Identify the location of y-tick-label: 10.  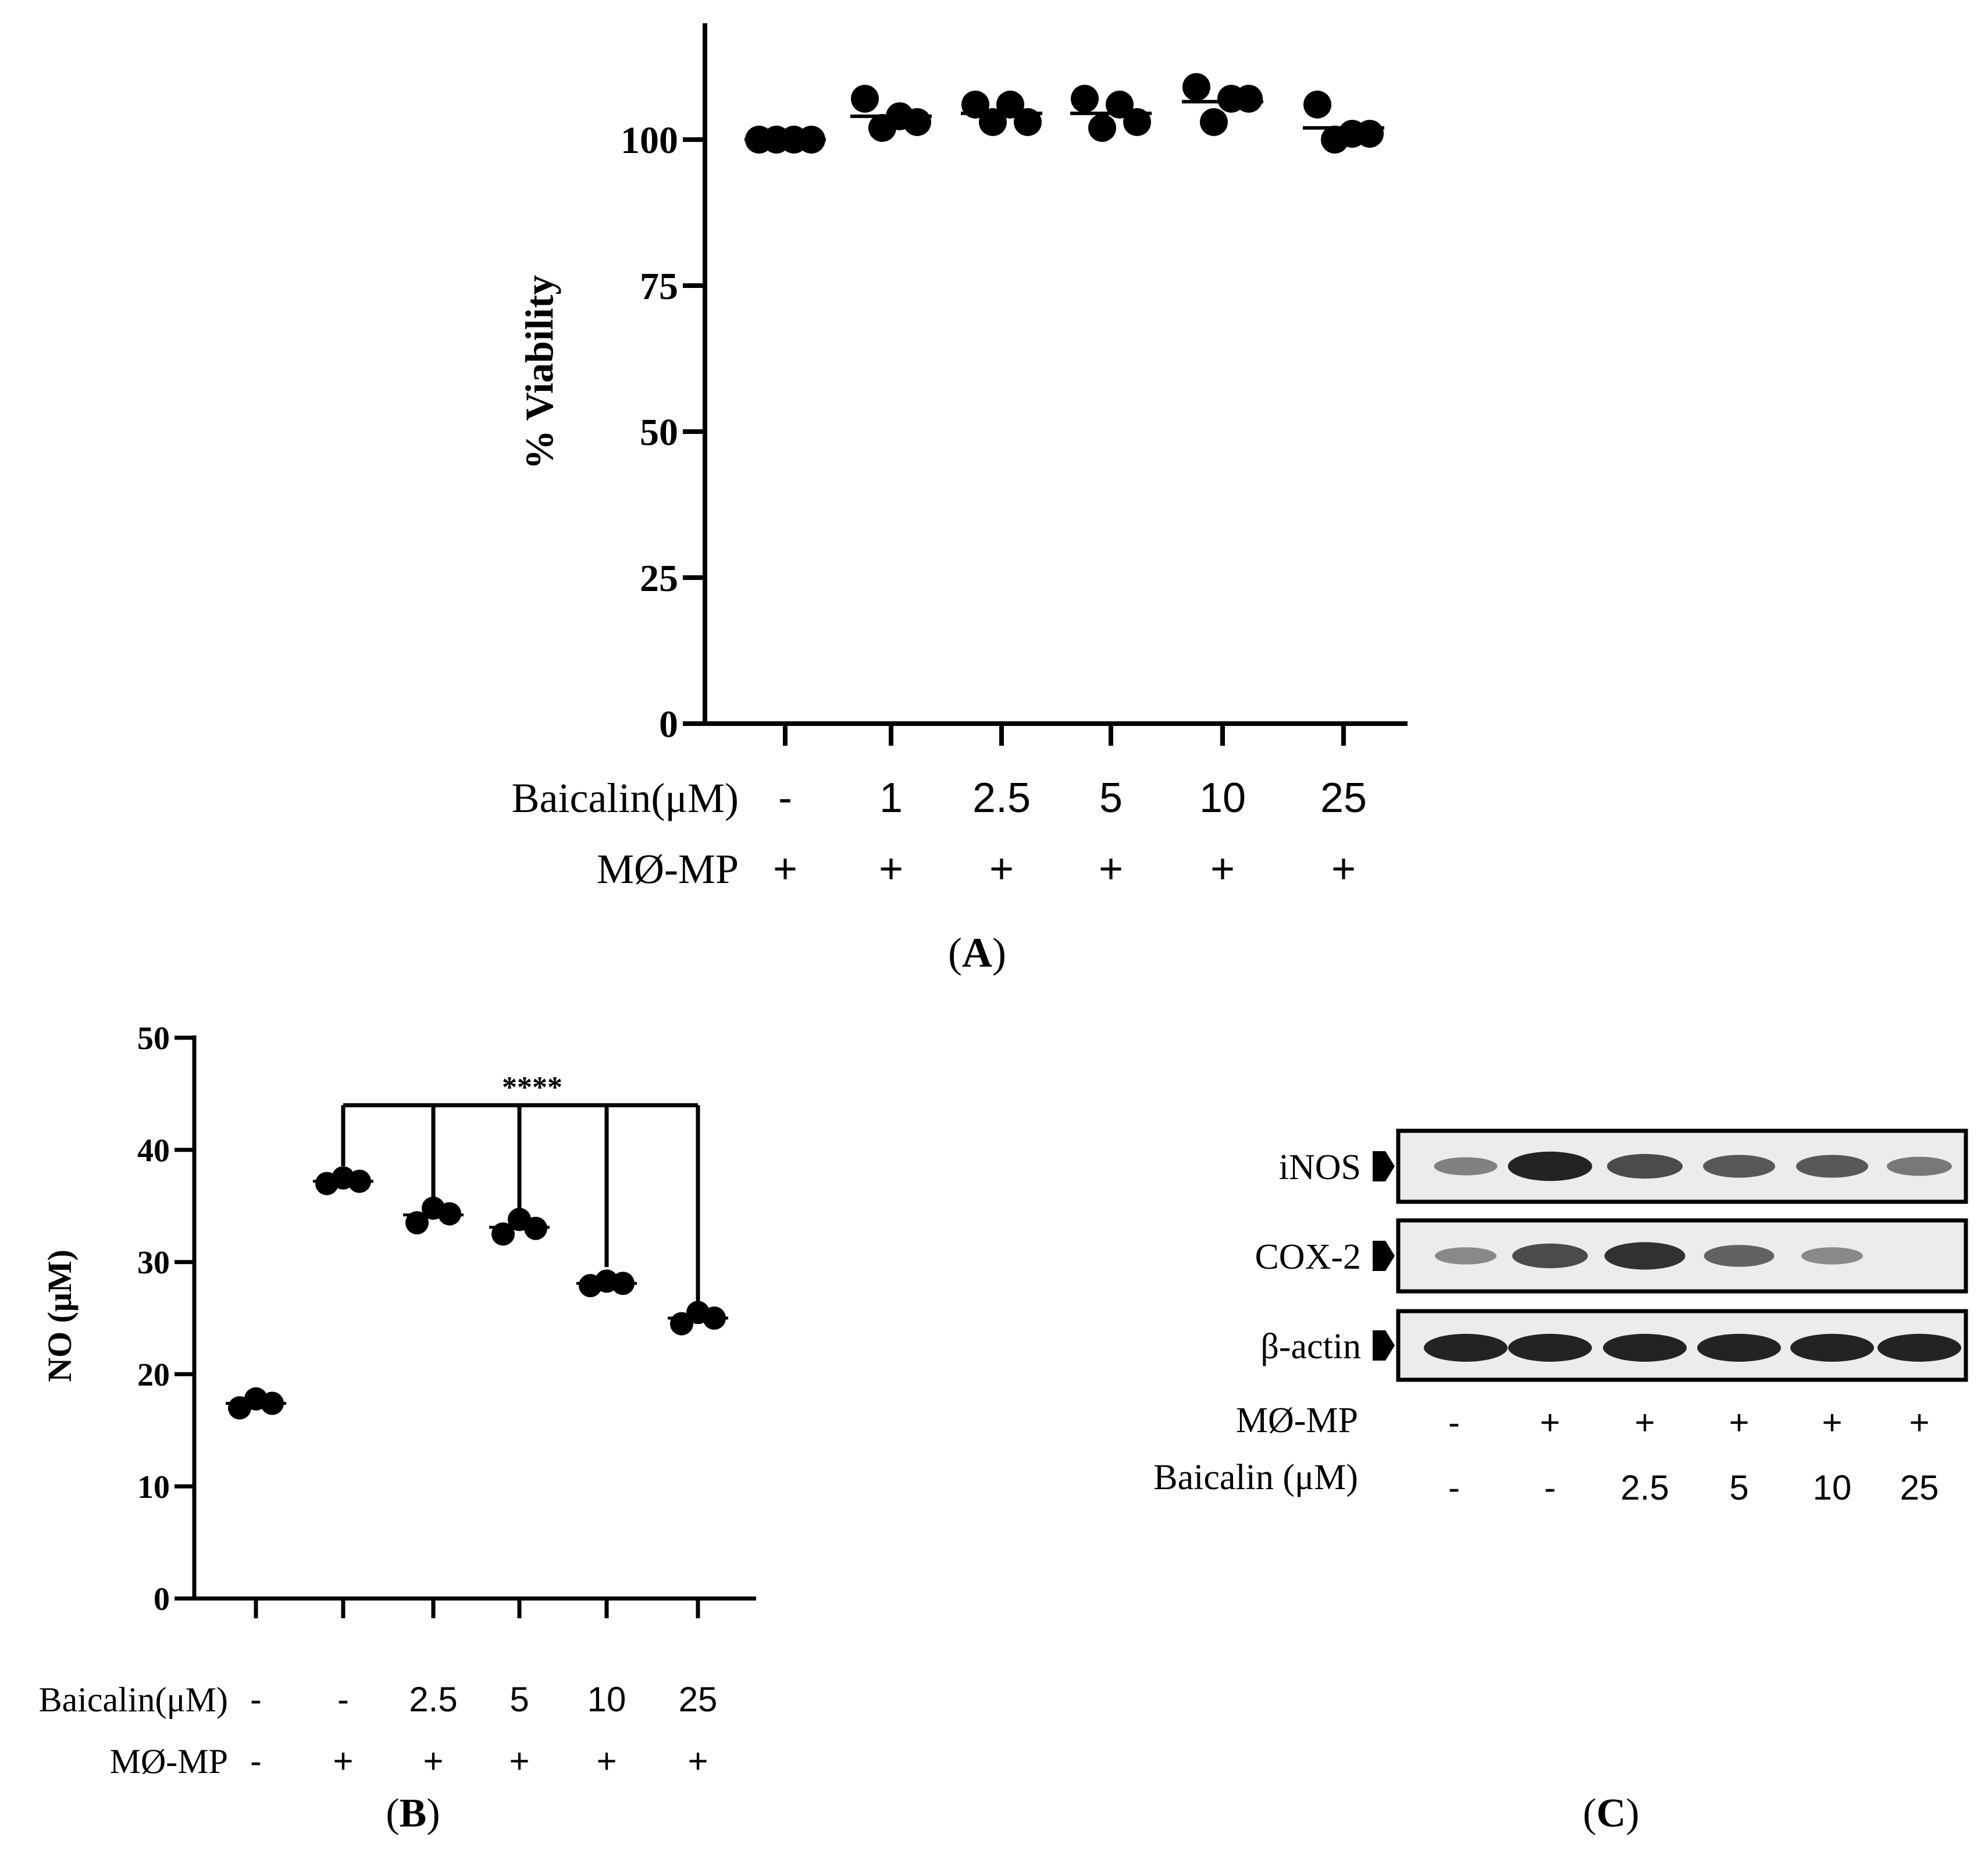
(154, 1487).